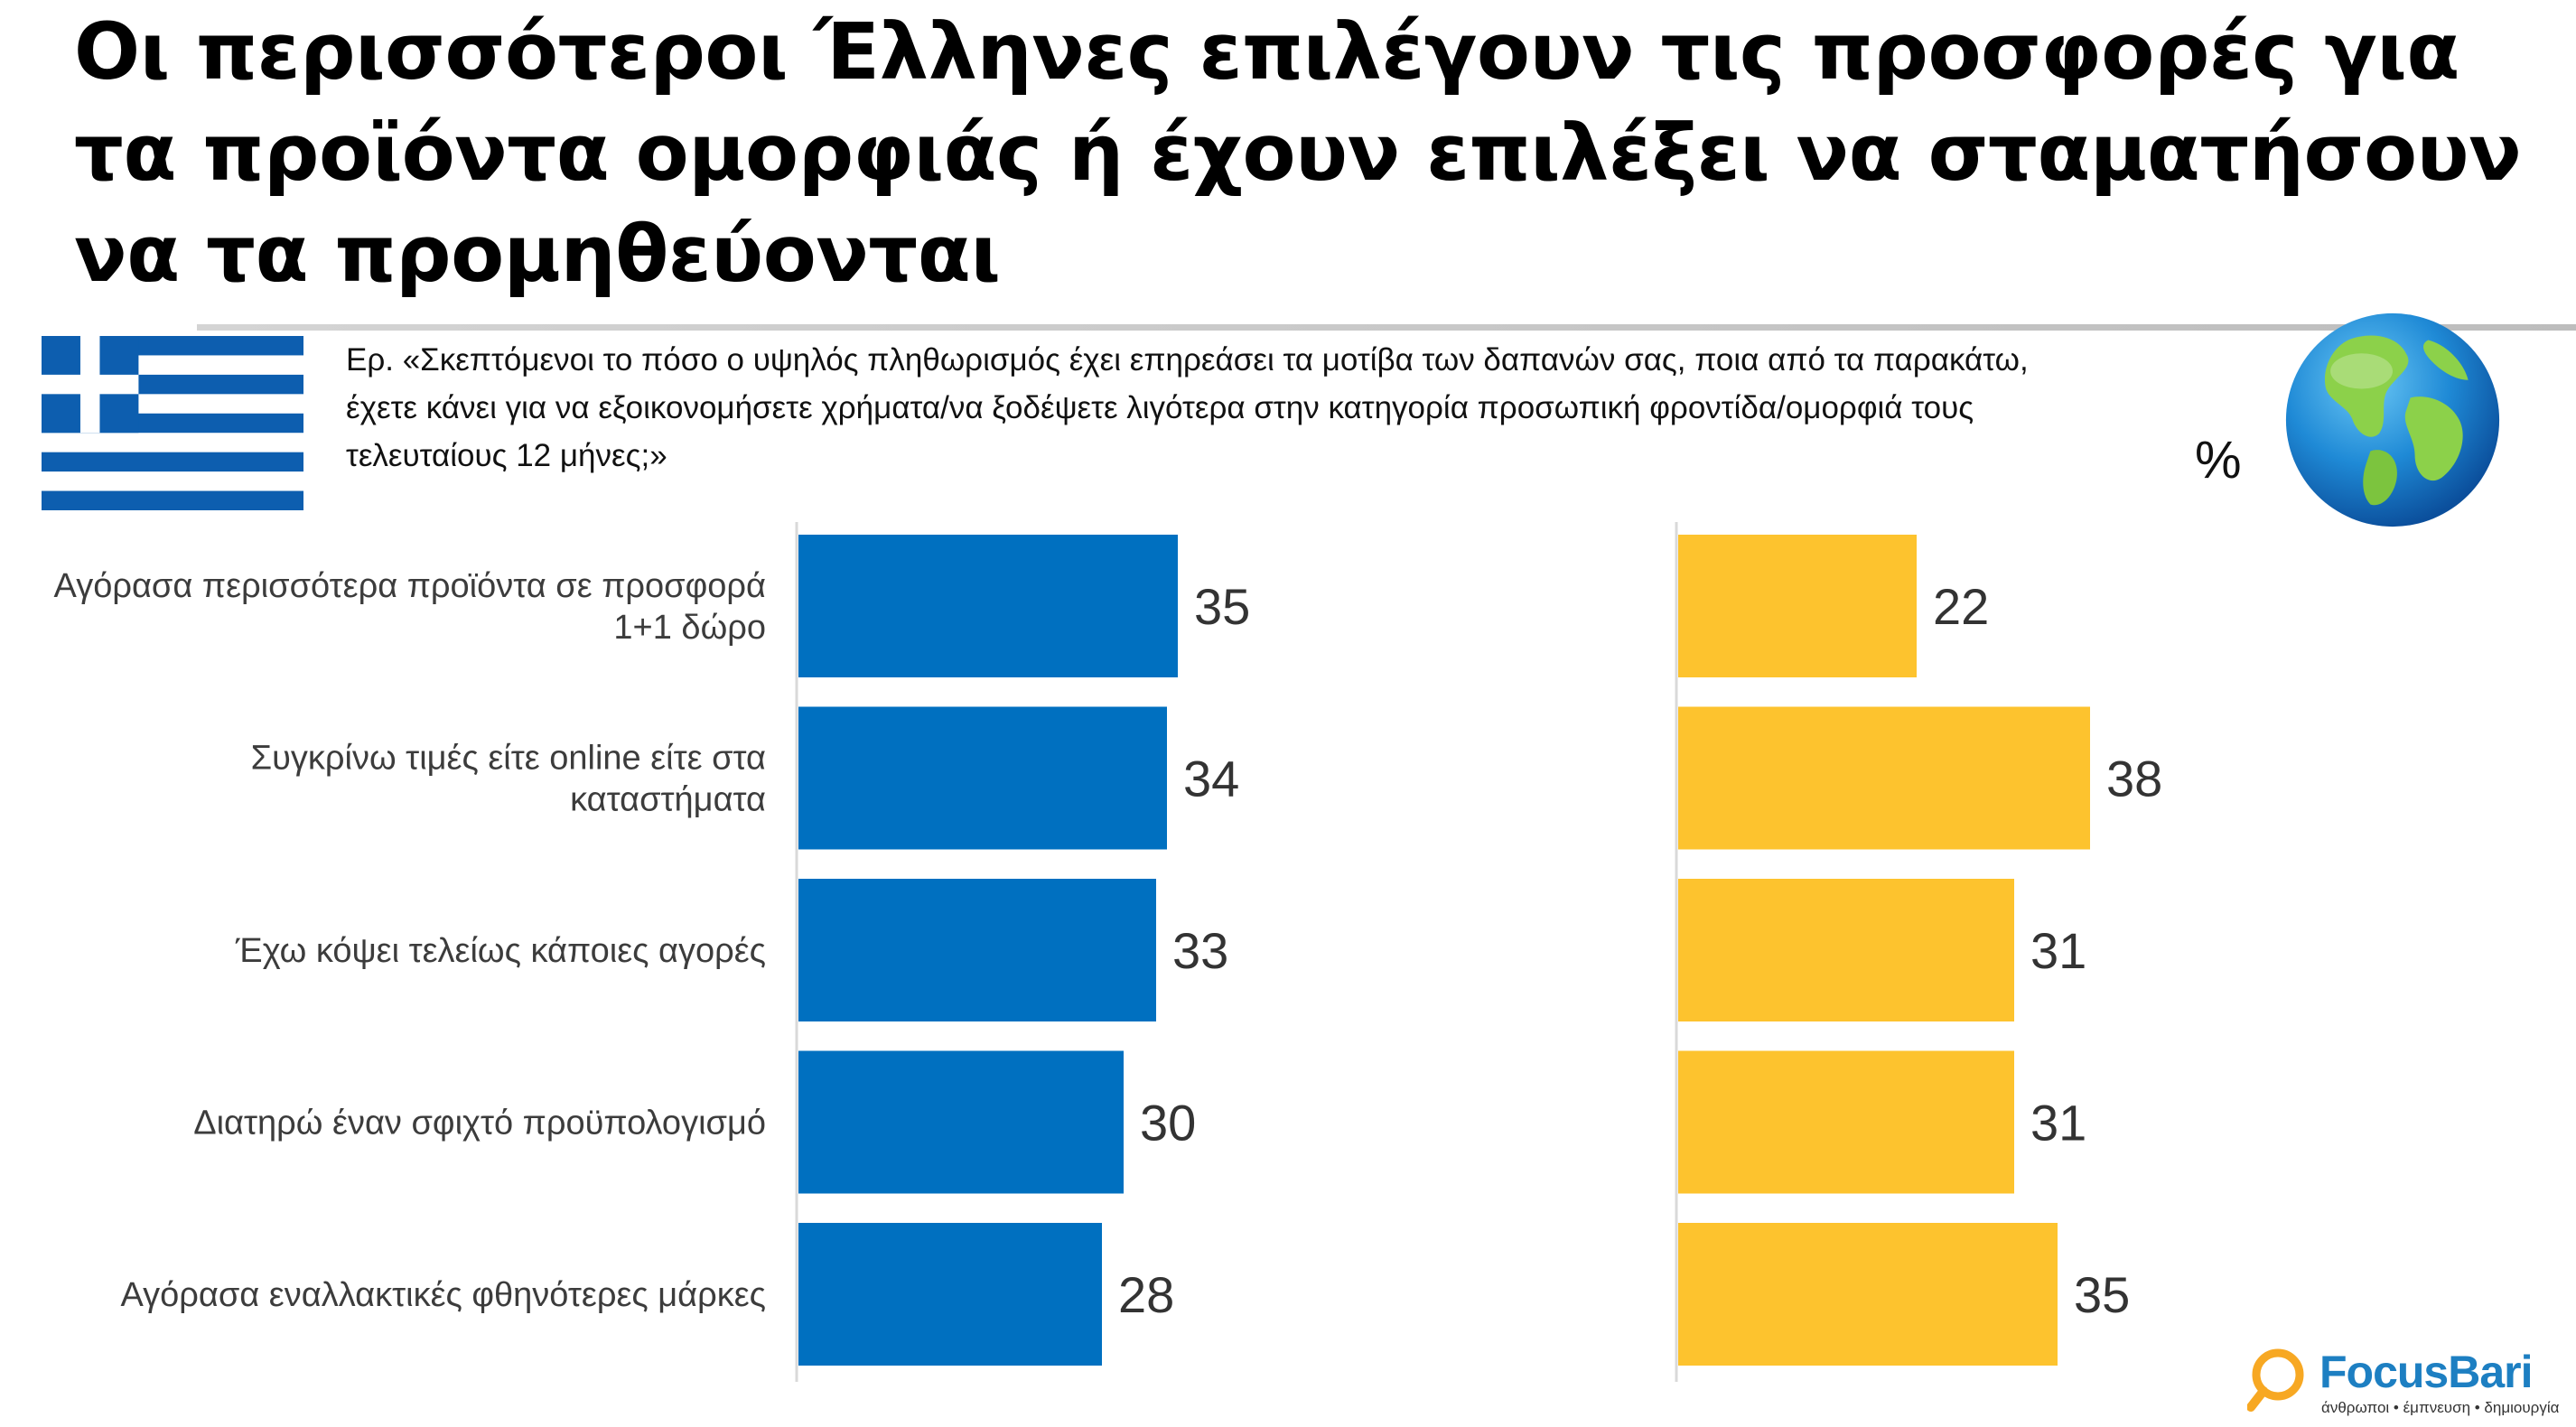  What do you see at coordinates (2392, 419) in the screenshot?
I see `globe-icon` at bounding box center [2392, 419].